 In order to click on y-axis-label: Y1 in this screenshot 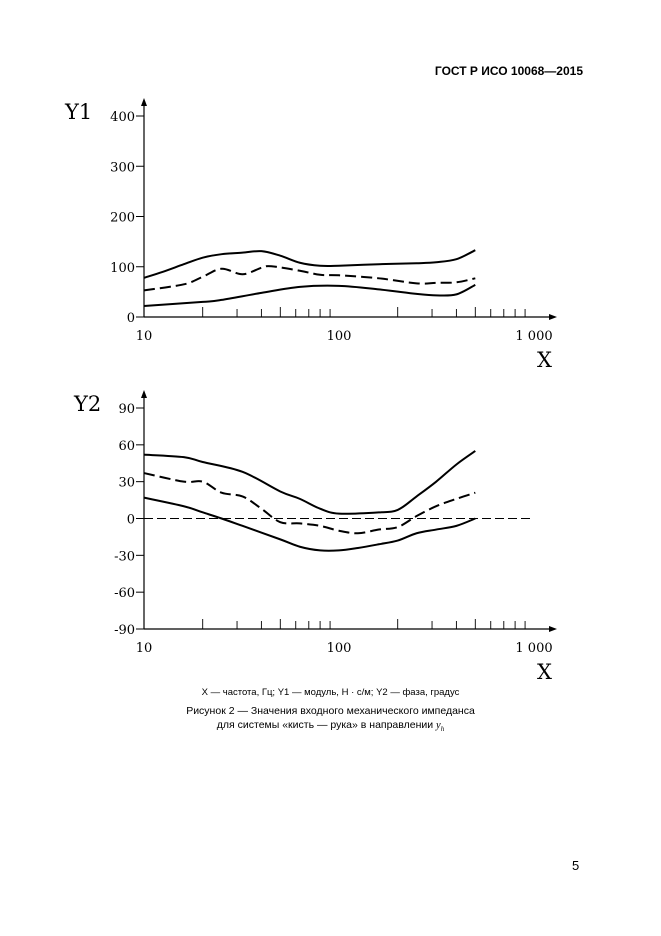, I will do `click(78, 112)`.